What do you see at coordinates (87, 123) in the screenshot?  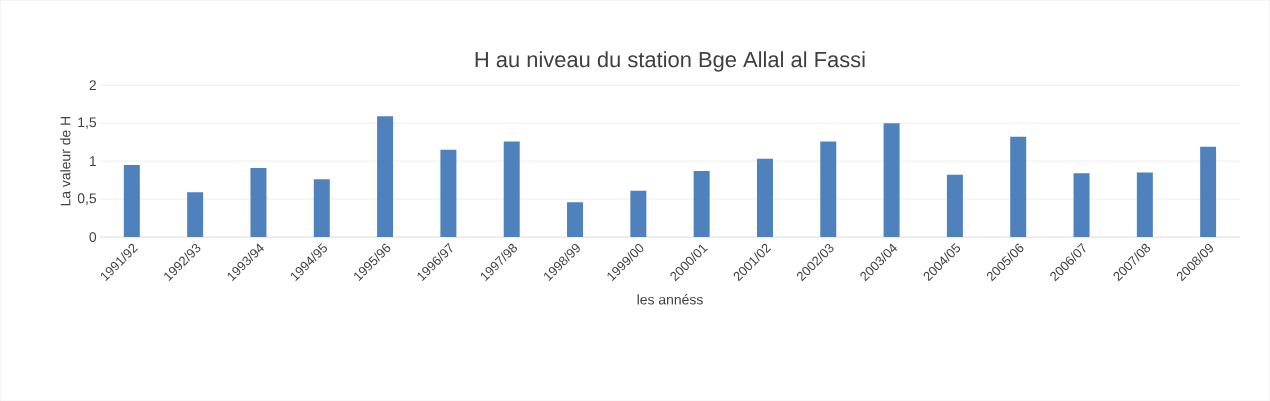 I see `y-tick-label: 1,5` at bounding box center [87, 123].